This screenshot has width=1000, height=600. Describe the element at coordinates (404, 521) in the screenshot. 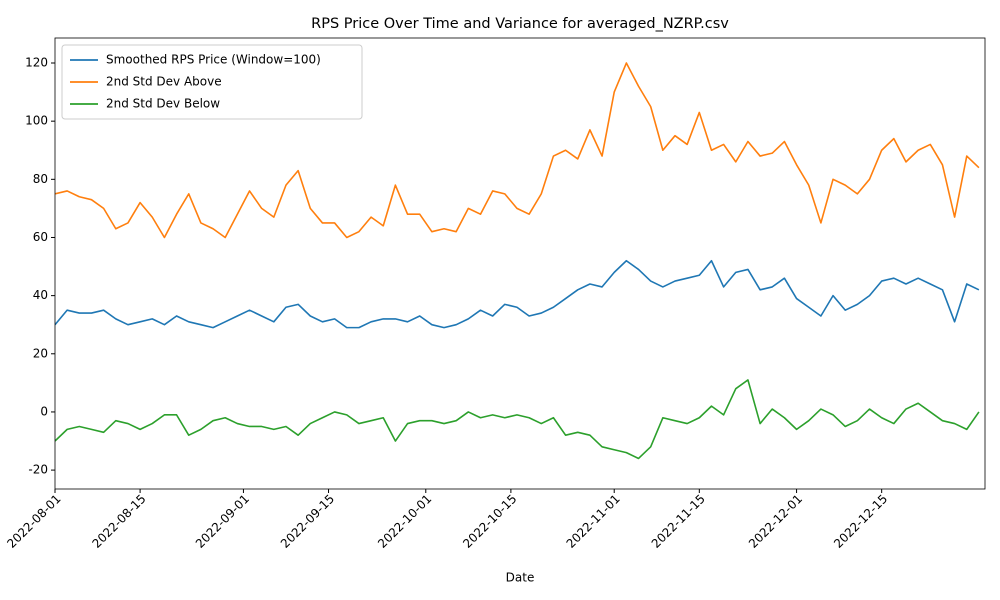

I see `x-tick-label: 2022-10-01` at that location.